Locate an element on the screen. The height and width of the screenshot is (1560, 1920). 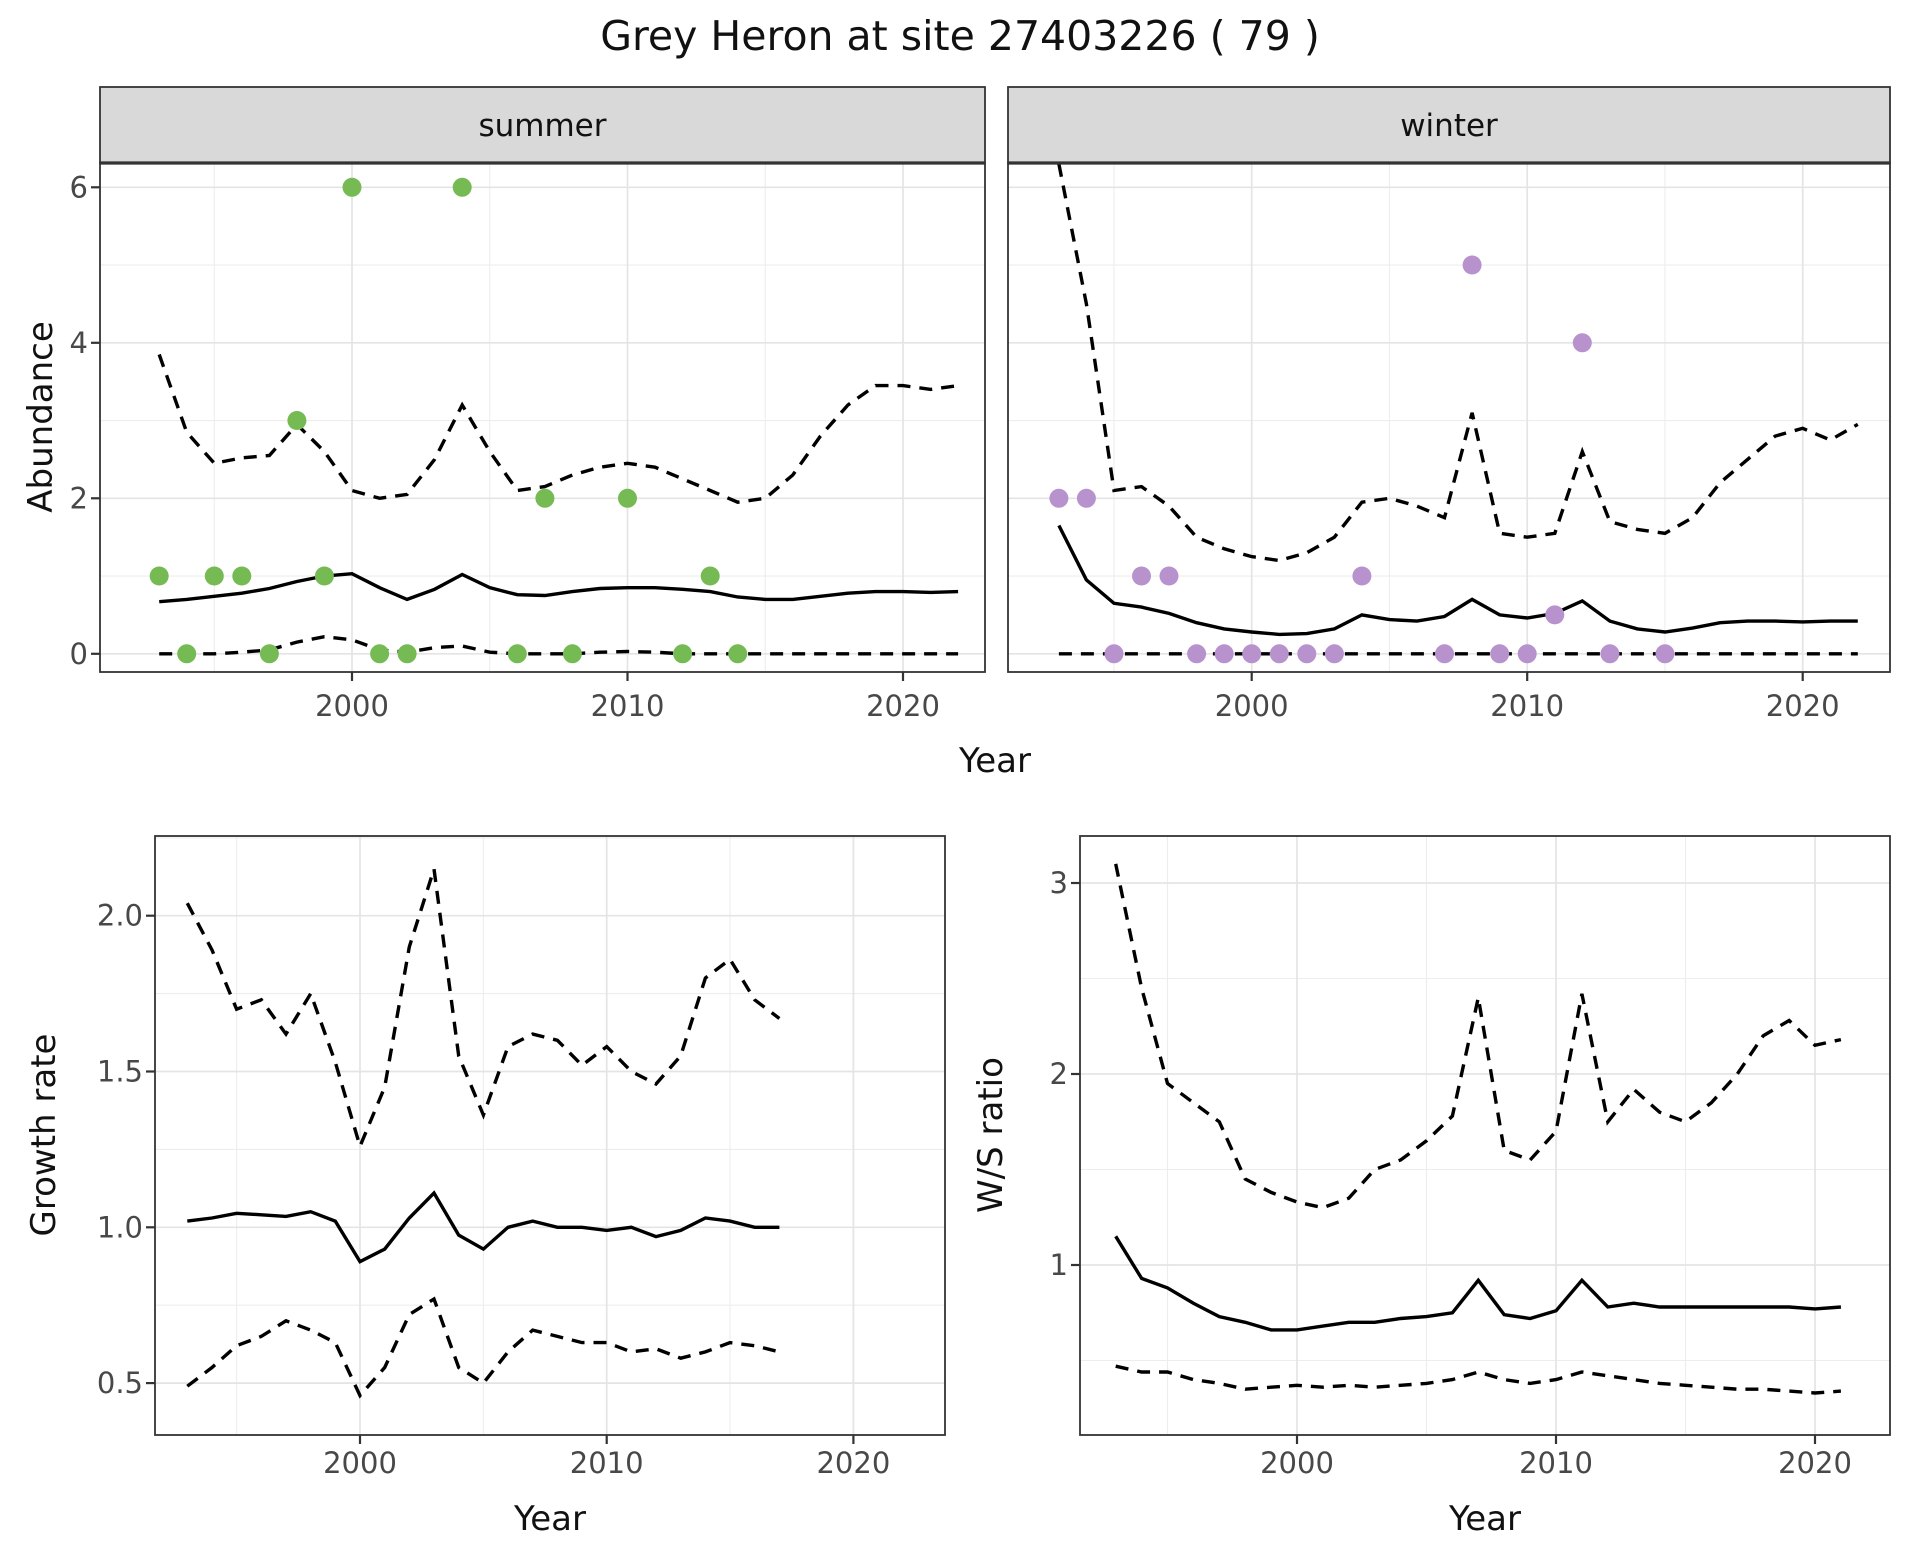
axis-title-year-bottom-left: Year is located at coordinates (549, 1519).